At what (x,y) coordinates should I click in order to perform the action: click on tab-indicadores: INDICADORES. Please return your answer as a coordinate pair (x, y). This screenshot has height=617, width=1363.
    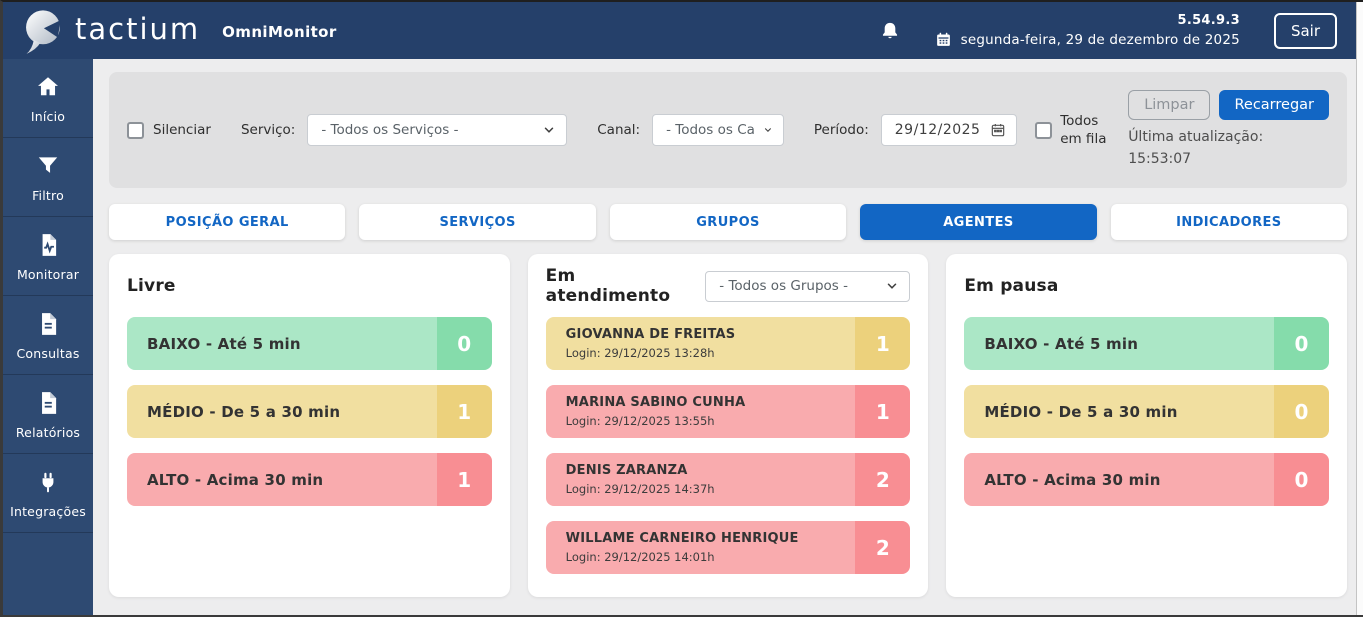
    Looking at the image, I should click on (1229, 222).